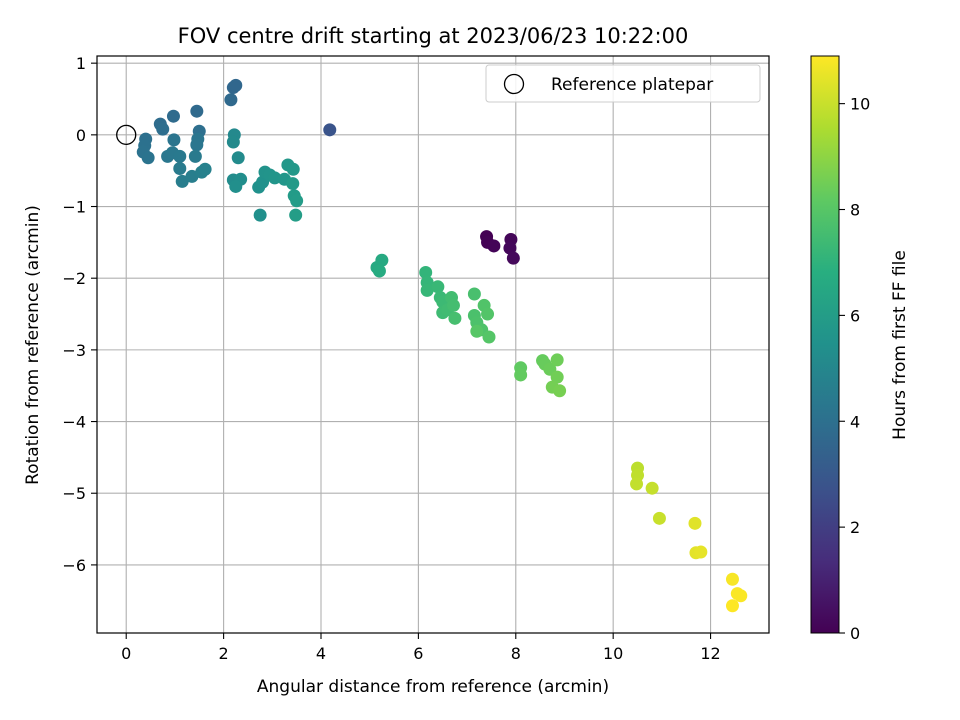 Image resolution: width=960 pixels, height=720 pixels. What do you see at coordinates (855, 527) in the screenshot?
I see `colorbar-tick-label: 2` at bounding box center [855, 527].